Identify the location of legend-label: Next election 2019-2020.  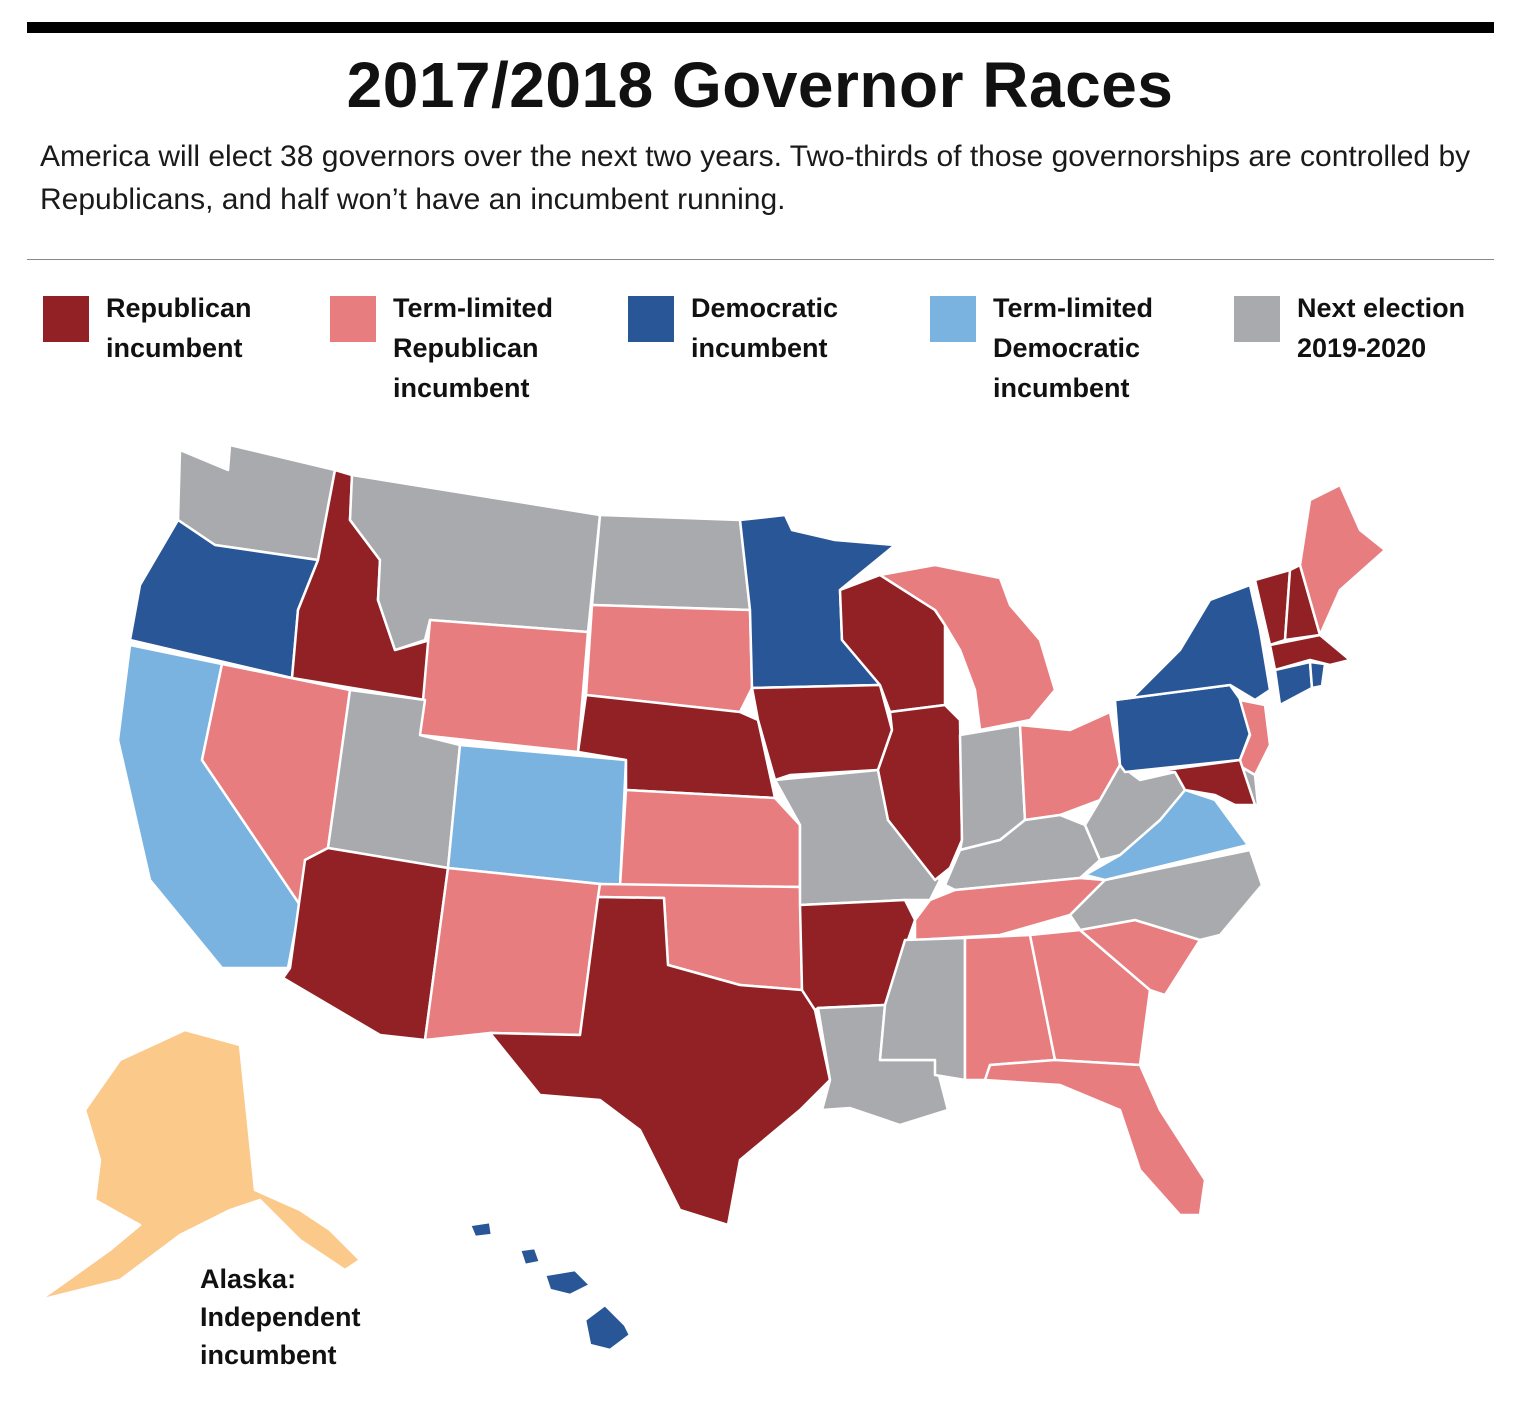
(1381, 328).